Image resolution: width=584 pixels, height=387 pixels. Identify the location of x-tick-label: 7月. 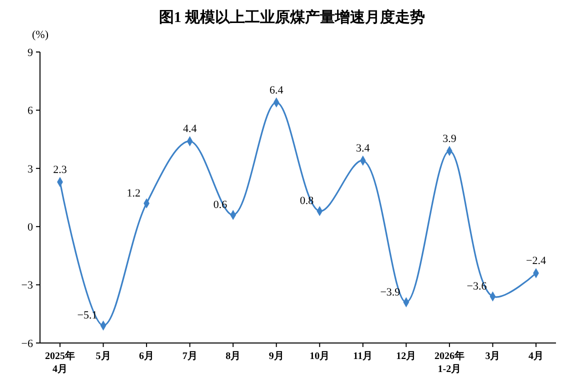
(190, 356).